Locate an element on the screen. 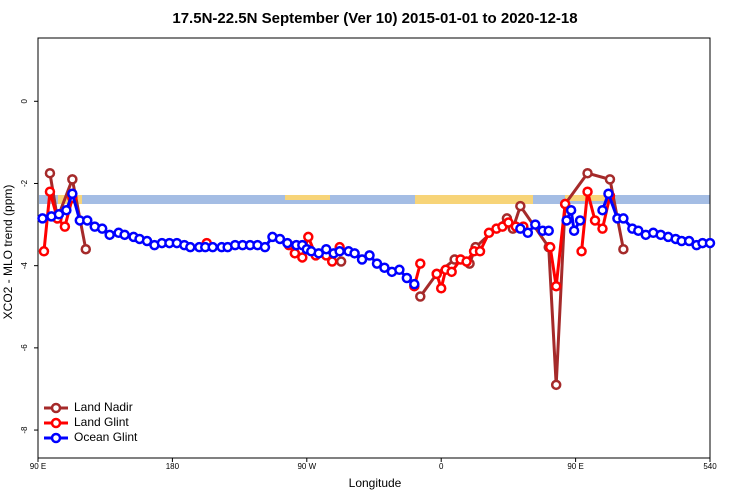 The image size is (750, 500). y-tick-label: 0 is located at coordinates (24, 101).